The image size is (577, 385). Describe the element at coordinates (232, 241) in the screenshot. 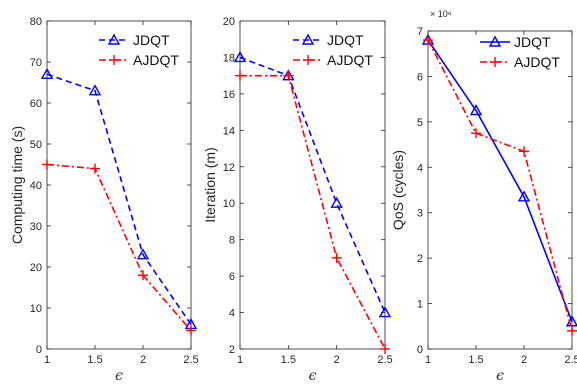

I see `y-tick-label: 8` at that location.